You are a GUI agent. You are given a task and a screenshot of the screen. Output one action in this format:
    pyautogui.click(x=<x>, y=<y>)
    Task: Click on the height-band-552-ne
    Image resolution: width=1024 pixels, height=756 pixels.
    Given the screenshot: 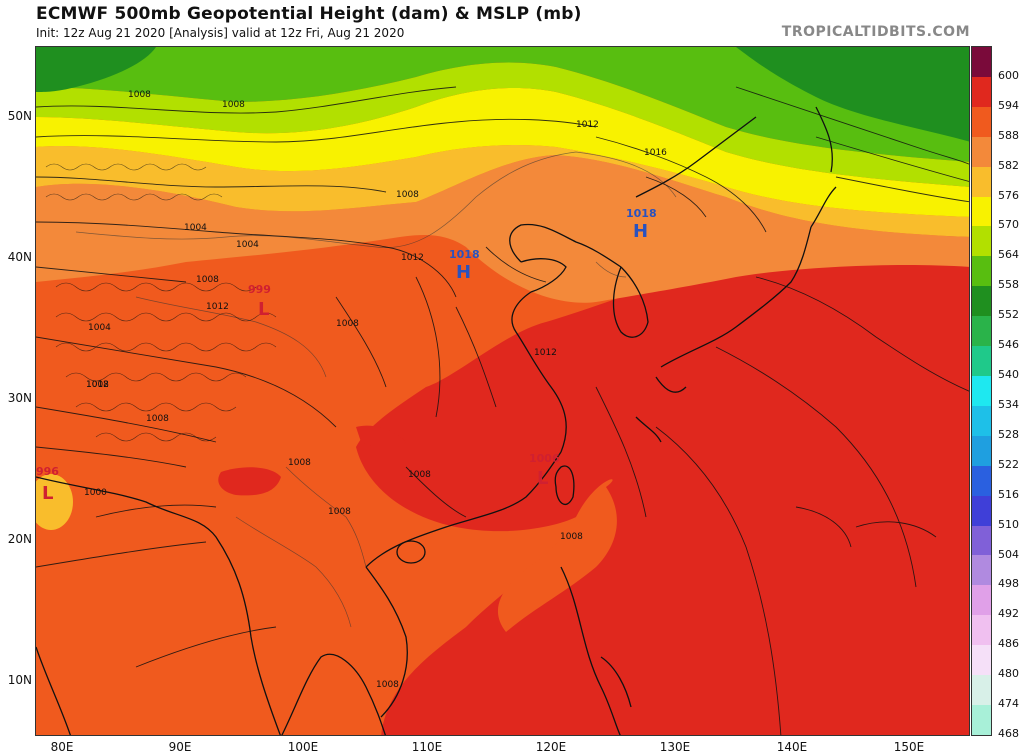 What is the action you would take?
    pyautogui.click(x=852, y=94)
    